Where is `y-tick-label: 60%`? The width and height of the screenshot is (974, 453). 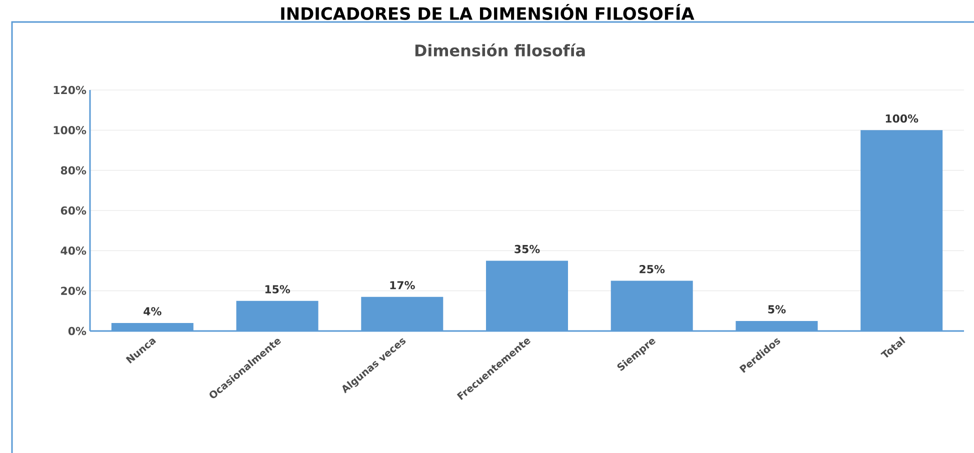 y-tick-label: 60% is located at coordinates (73, 210).